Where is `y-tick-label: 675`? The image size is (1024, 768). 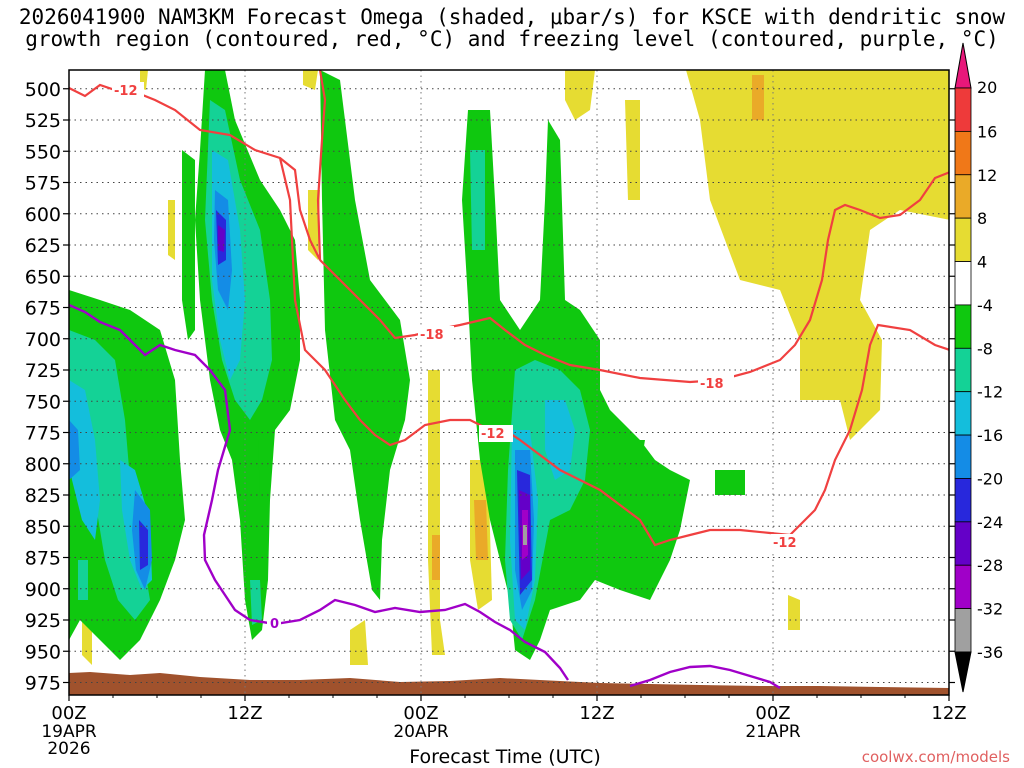
y-tick-label: 675 is located at coordinates (43, 309).